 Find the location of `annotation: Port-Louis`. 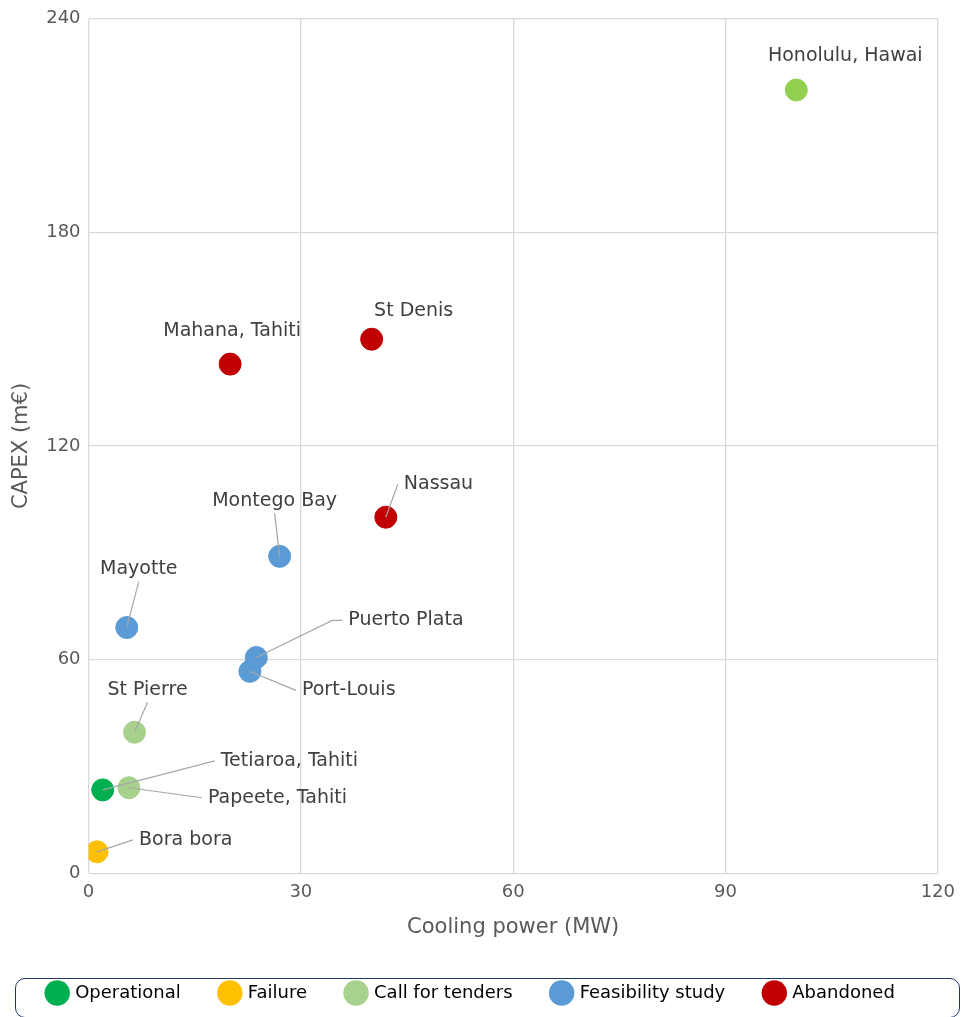

annotation: Port-Louis is located at coordinates (348, 688).